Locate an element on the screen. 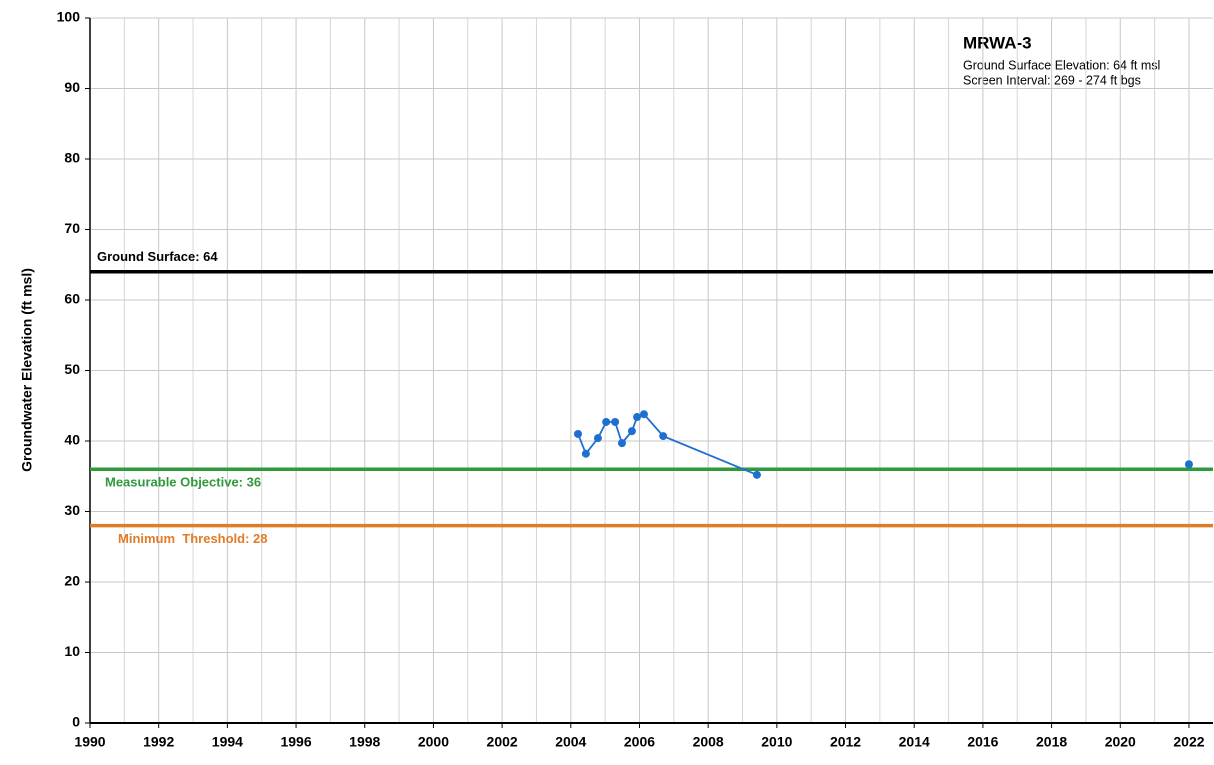 The width and height of the screenshot is (1214, 765). y-tick-label: 30 is located at coordinates (72, 510).